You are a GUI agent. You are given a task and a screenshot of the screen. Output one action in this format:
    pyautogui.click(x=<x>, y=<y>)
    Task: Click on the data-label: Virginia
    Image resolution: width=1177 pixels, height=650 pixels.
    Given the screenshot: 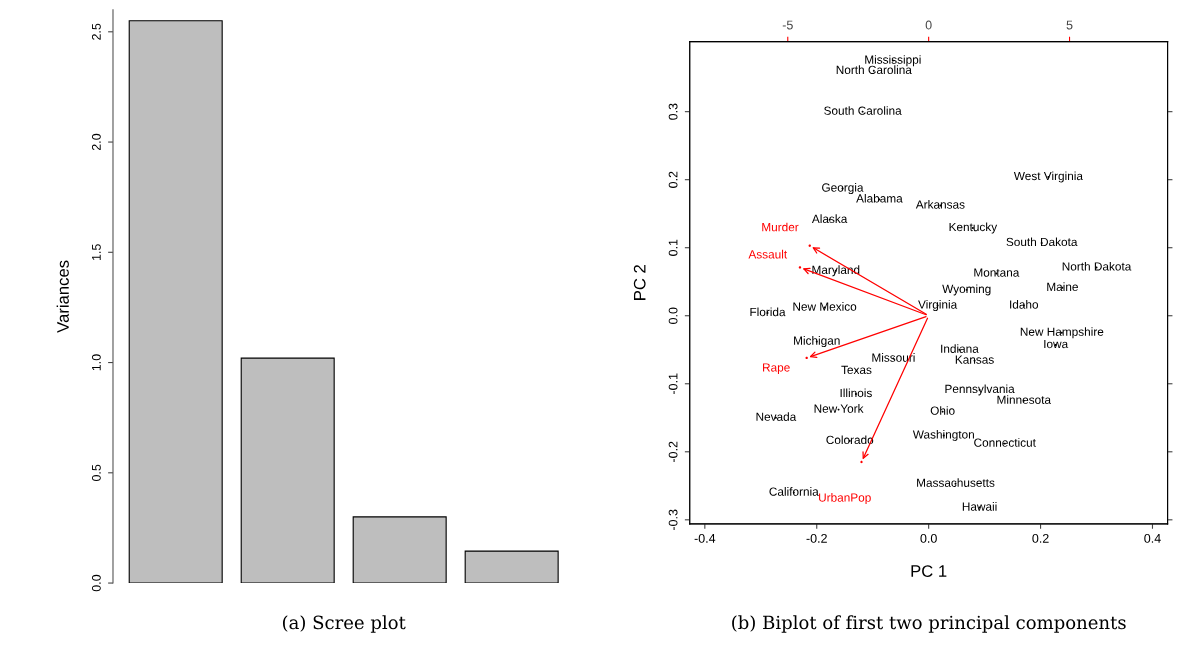 What is the action you would take?
    pyautogui.click(x=938, y=306)
    